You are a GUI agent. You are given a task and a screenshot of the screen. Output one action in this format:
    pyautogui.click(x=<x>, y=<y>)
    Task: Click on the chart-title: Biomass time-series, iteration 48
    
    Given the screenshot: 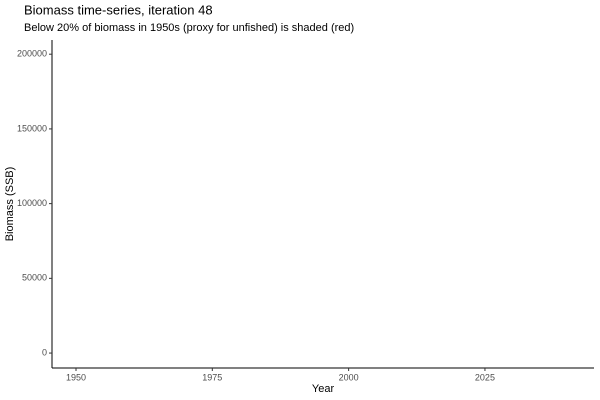 What is the action you would take?
    pyautogui.click(x=118, y=9)
    